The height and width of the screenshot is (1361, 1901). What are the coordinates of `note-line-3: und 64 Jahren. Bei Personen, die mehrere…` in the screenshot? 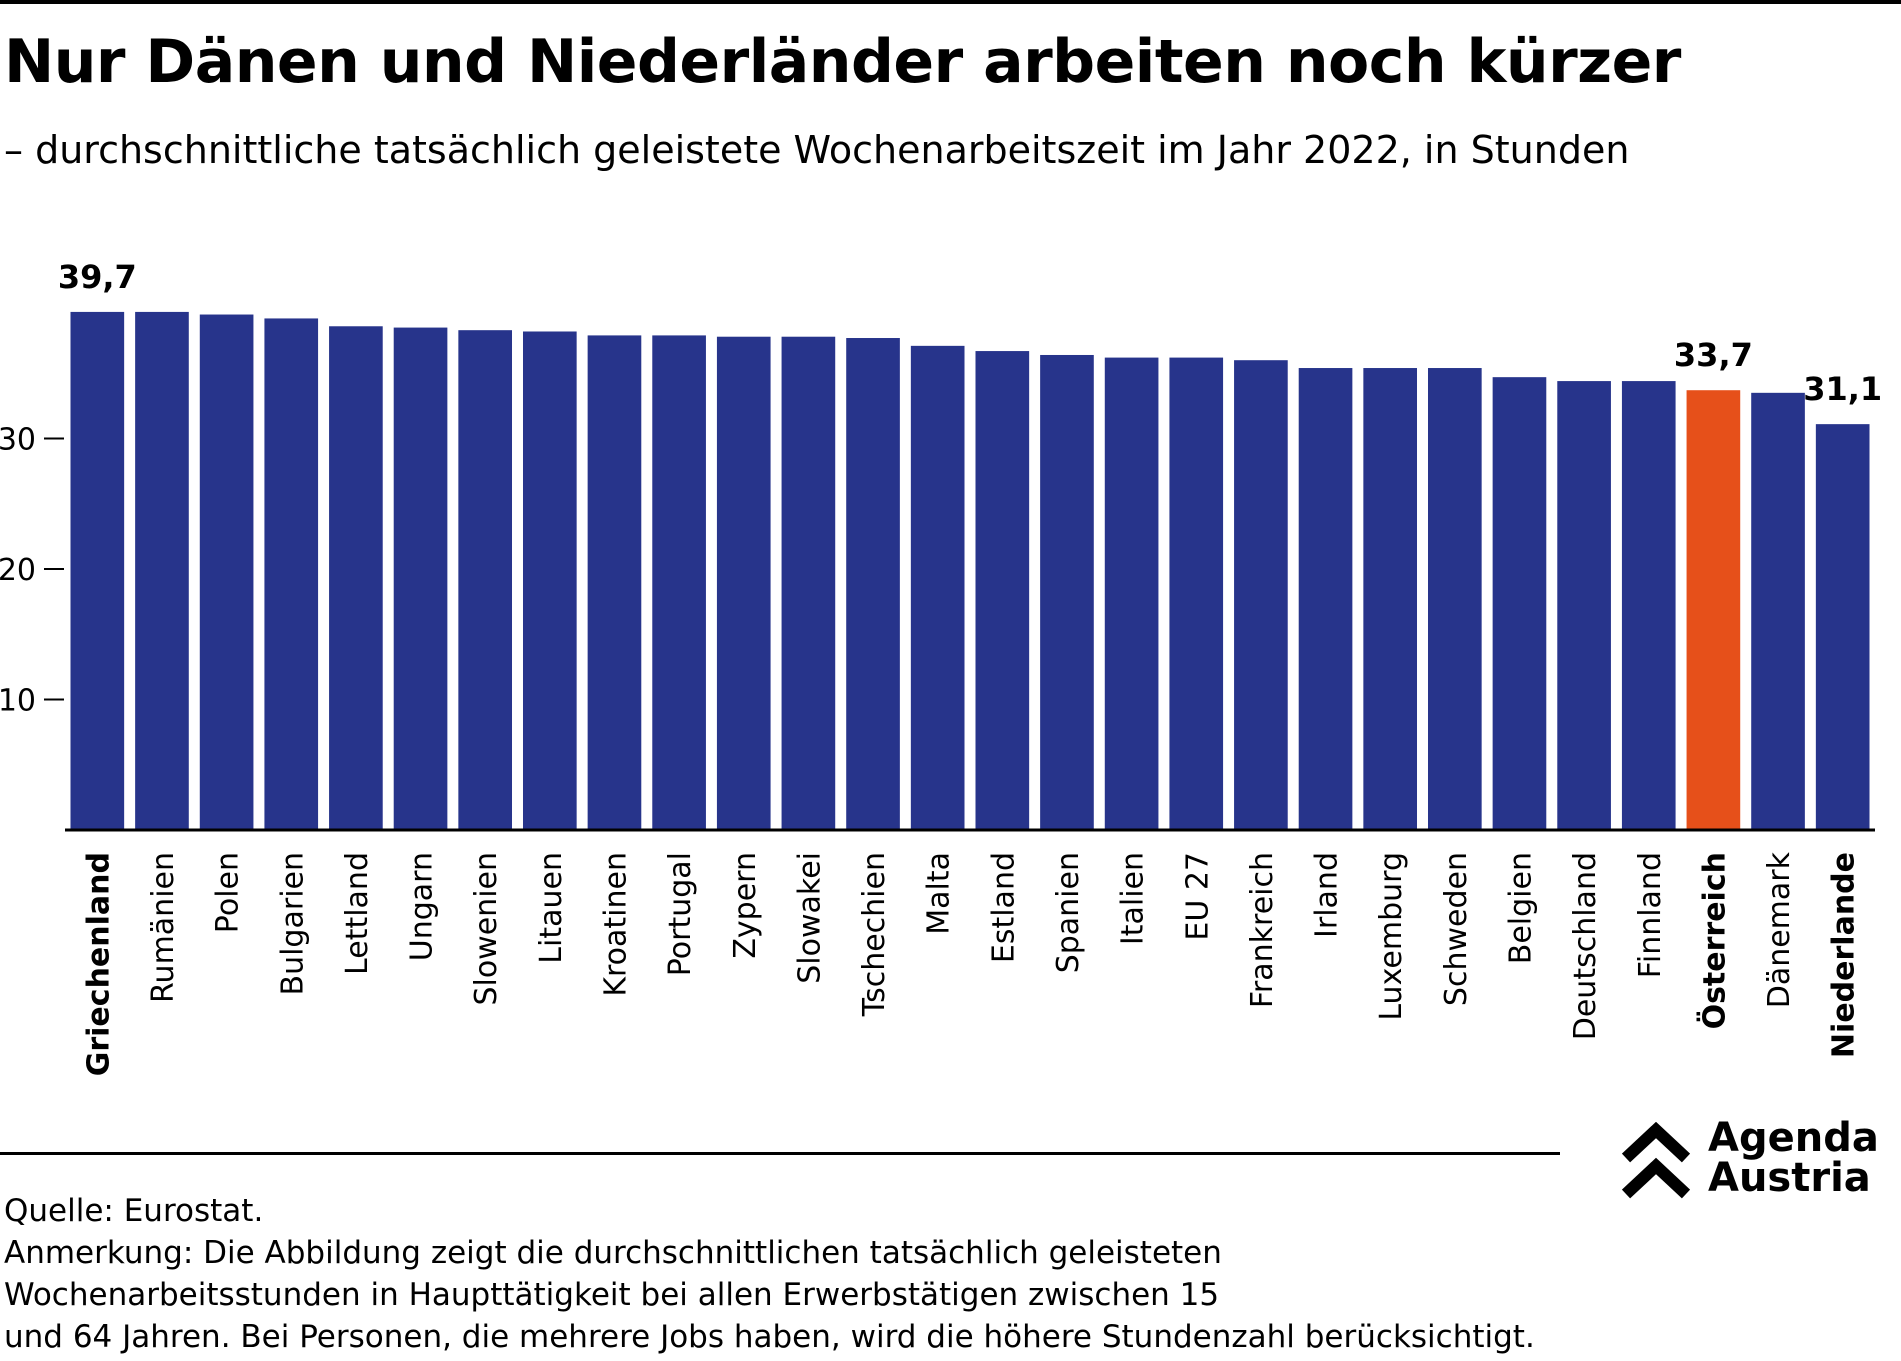 It's located at (769, 1337).